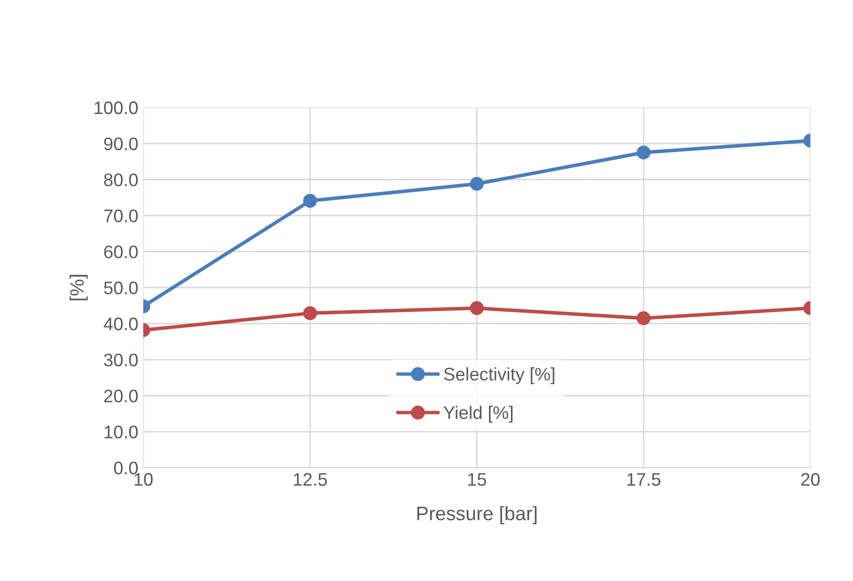 This screenshot has height=581, width=853. I want to click on legend-label: Selectivity [%], so click(499, 375).